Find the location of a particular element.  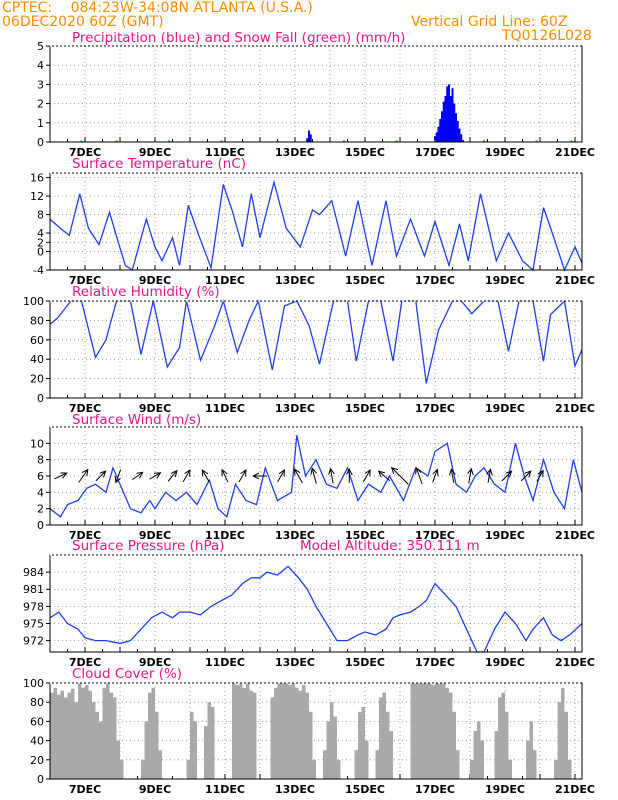

temp-xtick-label: 21DEC is located at coordinates (575, 280).